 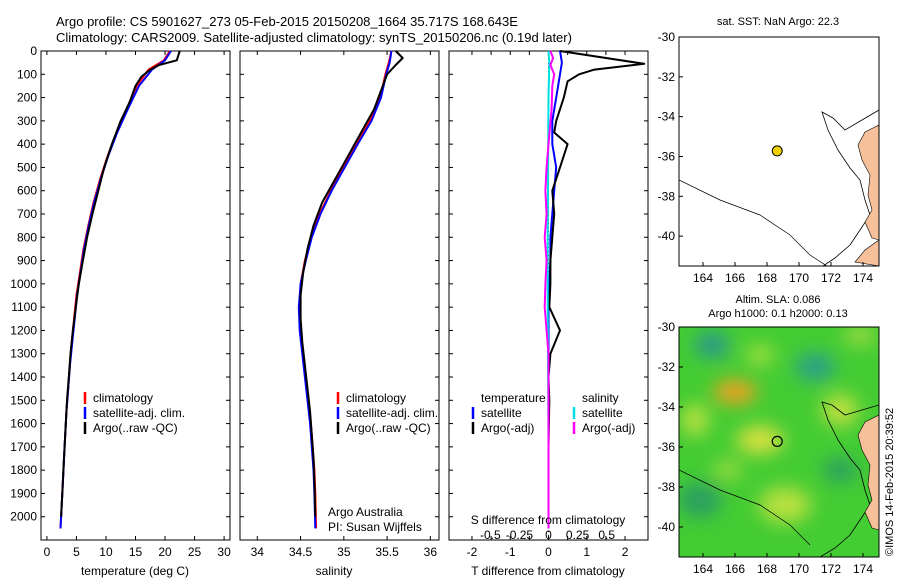 I want to click on y-tick-label: 1100, so click(x=24, y=307).